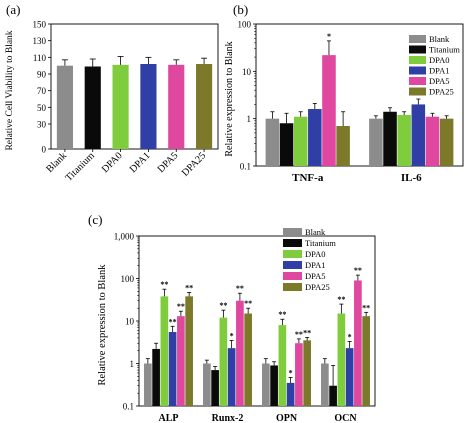 The width and height of the screenshot is (474, 423). Describe the element at coordinates (164, 351) in the screenshot. I see `bar-alp-dpa0` at that location.